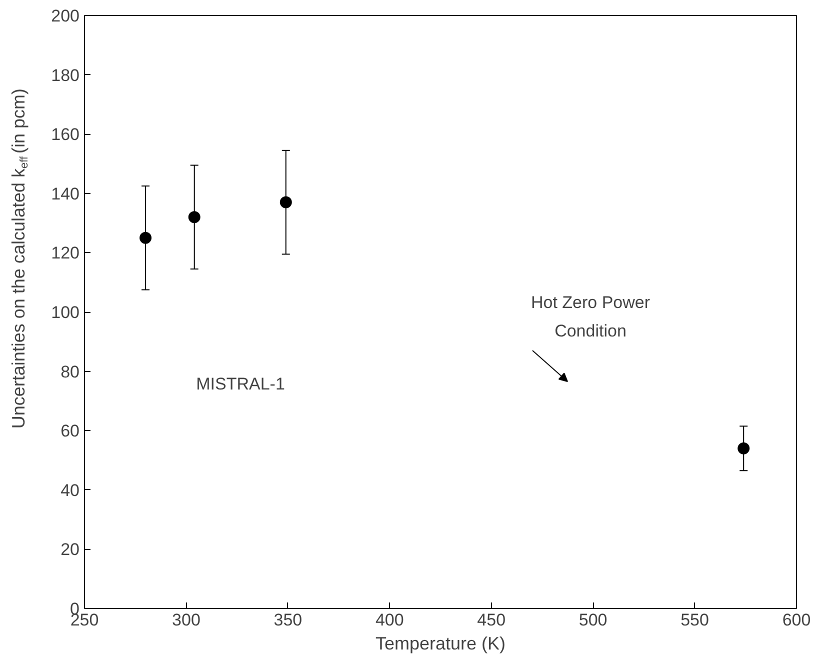 This screenshot has width=821, height=661. I want to click on y-axis-title: Uncertainties on the calculated keff (in pcm), so click(19, 258).